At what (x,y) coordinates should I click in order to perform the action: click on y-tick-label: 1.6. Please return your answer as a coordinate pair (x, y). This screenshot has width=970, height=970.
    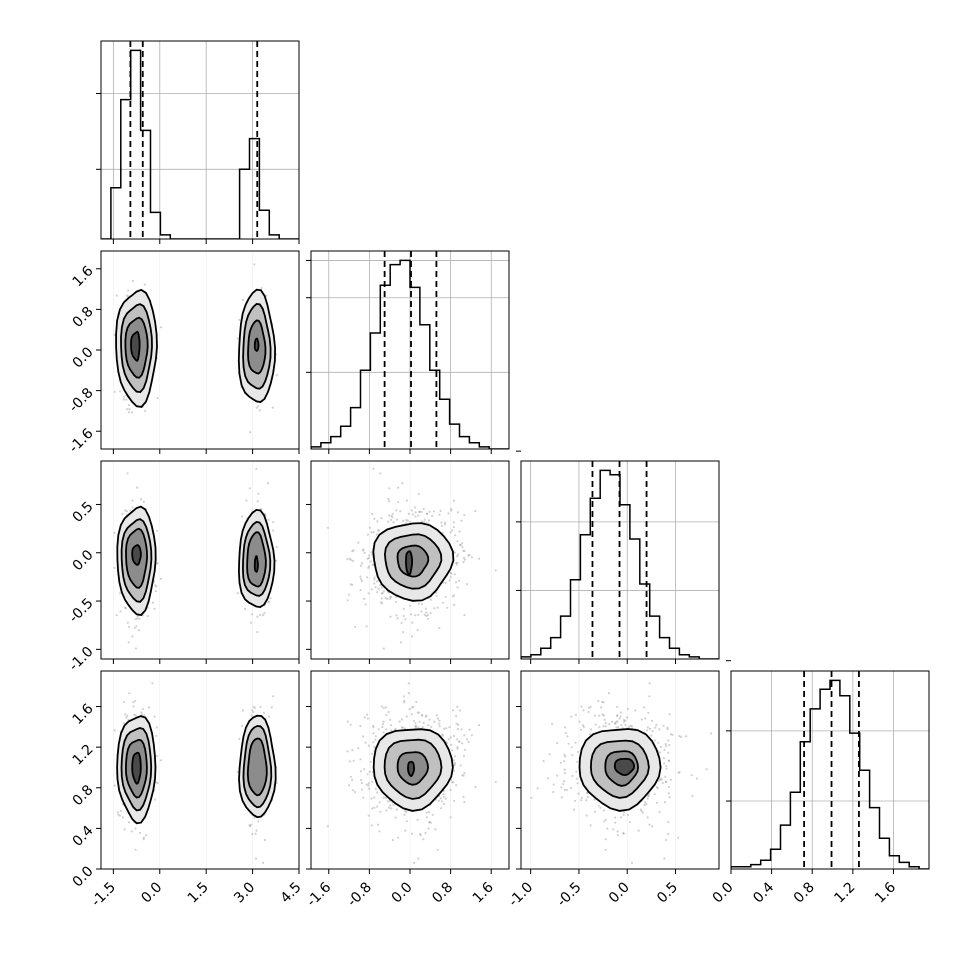
    Looking at the image, I should click on (83, 714).